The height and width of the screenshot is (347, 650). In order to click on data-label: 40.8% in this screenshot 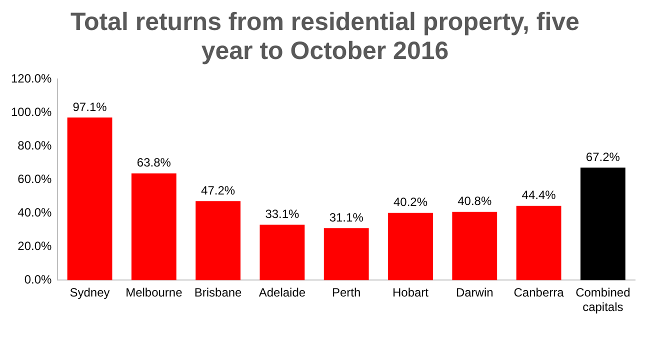, I will do `click(475, 201)`.